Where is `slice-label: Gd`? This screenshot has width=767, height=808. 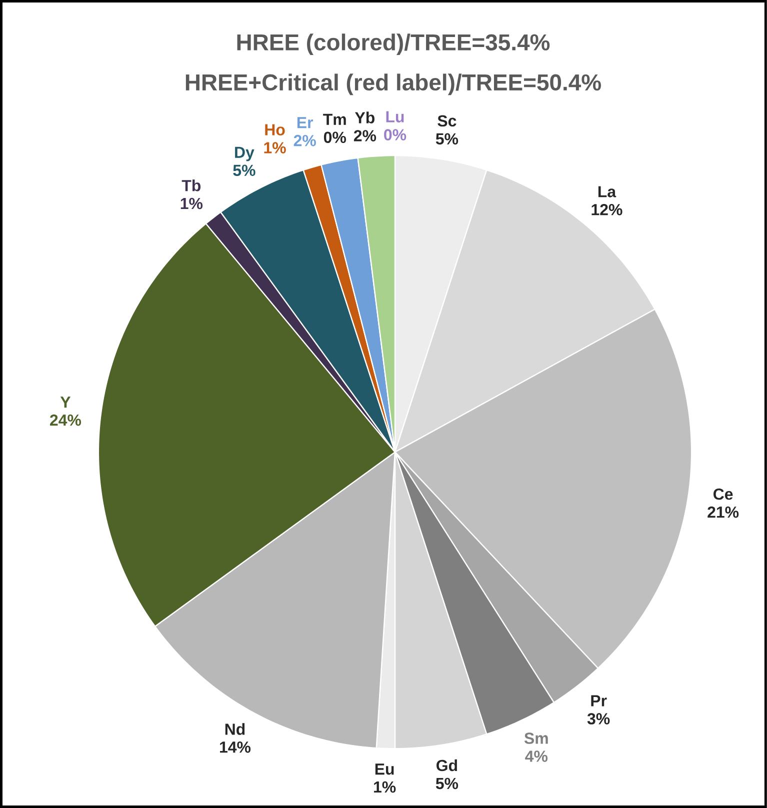
slice-label: Gd is located at coordinates (447, 765).